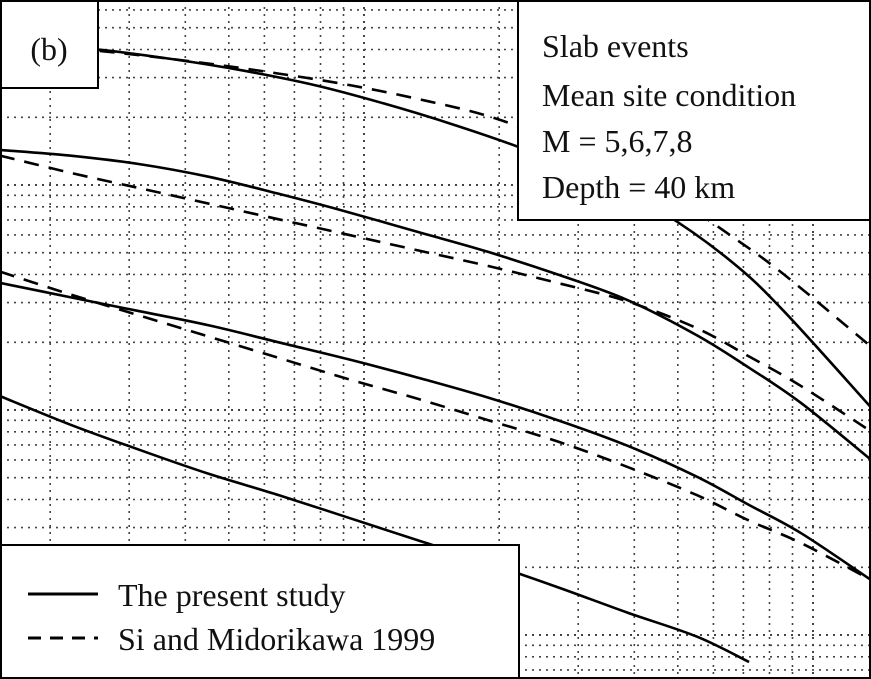 The height and width of the screenshot is (679, 871). Describe the element at coordinates (232, 595) in the screenshot. I see `legend-label-present-study: The present study` at that location.